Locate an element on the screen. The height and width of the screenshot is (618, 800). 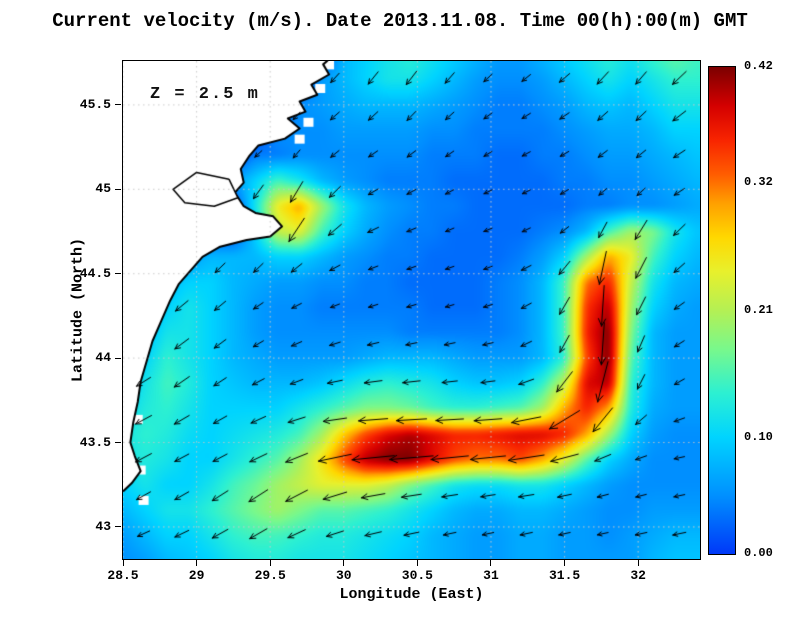
y-tick-label: 44 is located at coordinates (103, 358).